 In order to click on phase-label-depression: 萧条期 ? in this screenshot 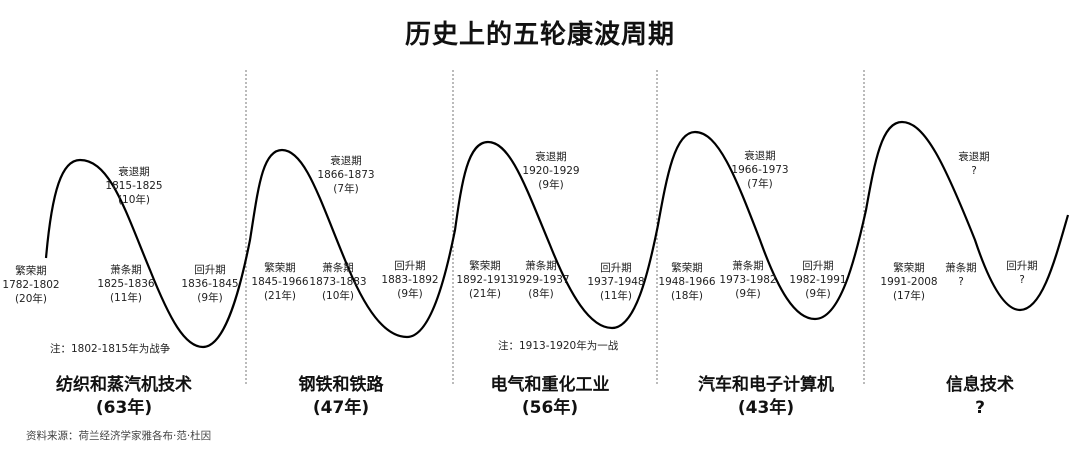, I will do `click(961, 275)`.